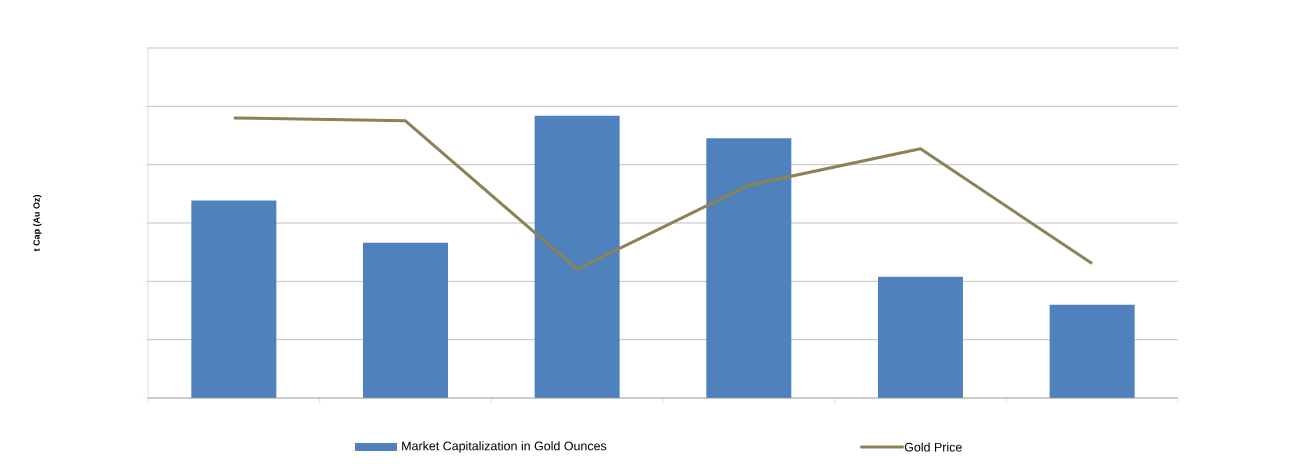 Image resolution: width=1293 pixels, height=464 pixels. Describe the element at coordinates (37, 223) in the screenshot. I see `y-axis-title: t Cap (Au Oz)` at that location.